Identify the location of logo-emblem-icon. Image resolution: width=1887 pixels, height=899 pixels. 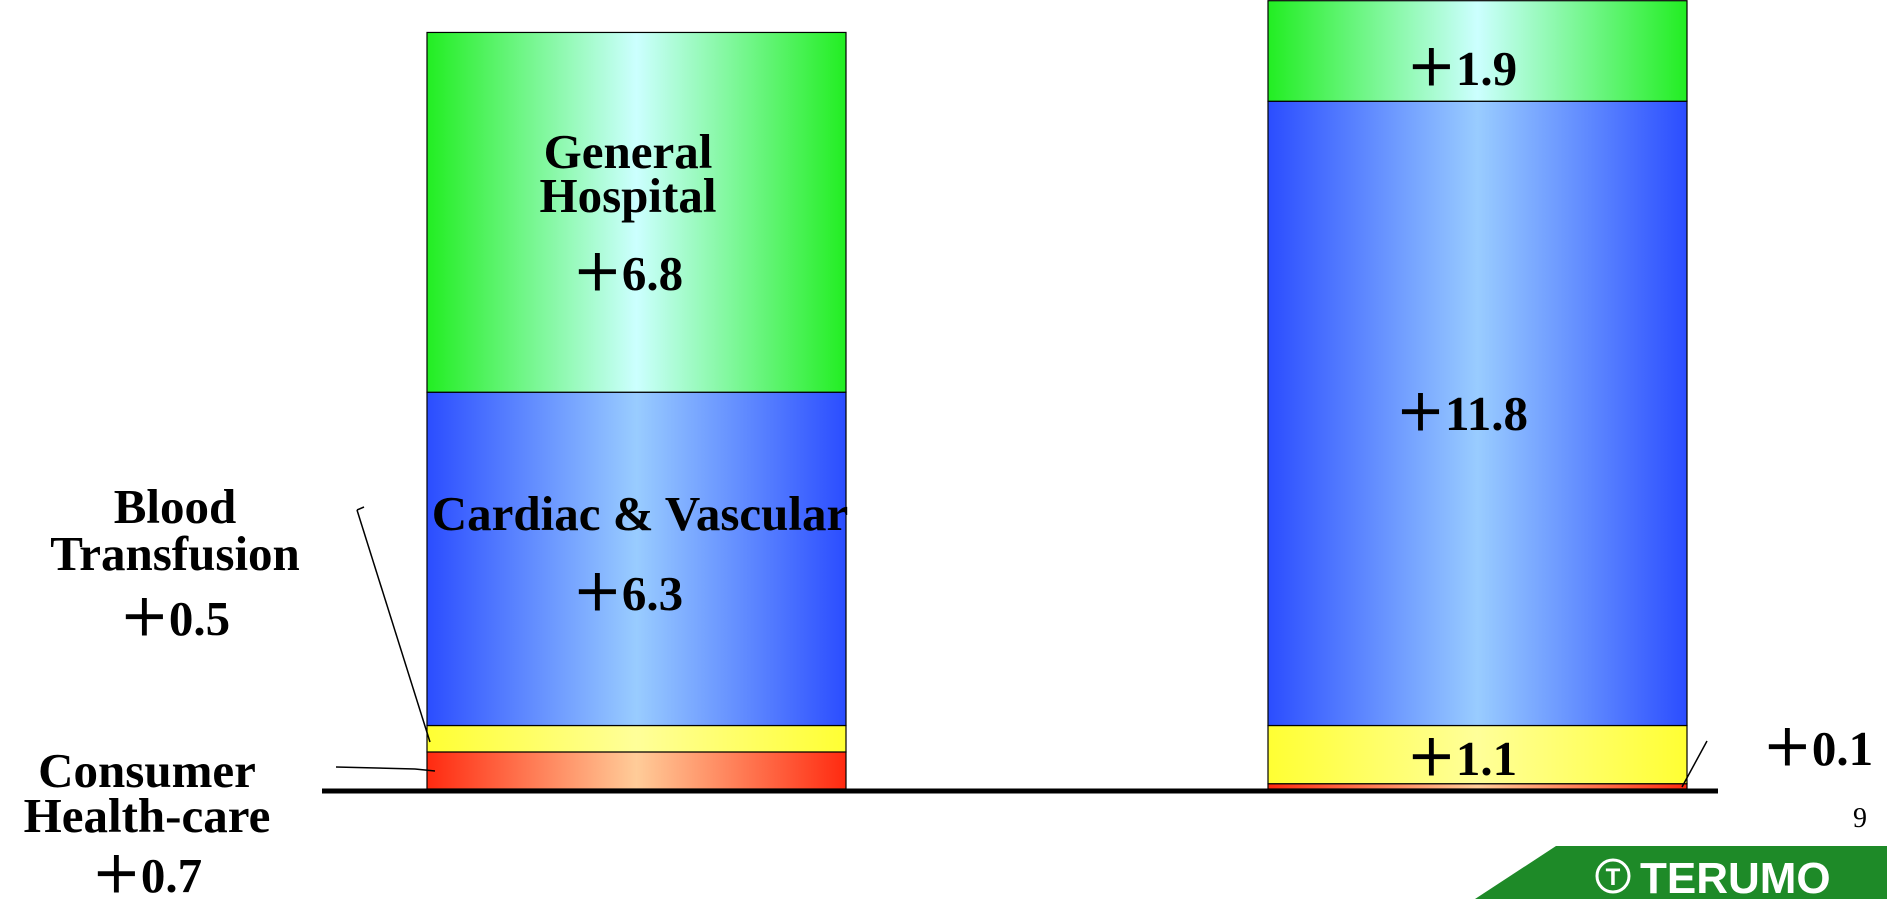
(1613, 876).